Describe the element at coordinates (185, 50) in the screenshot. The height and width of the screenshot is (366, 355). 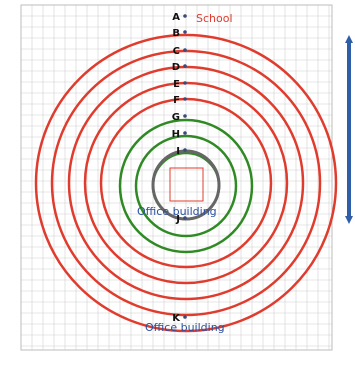
I see `point-c` at that location.